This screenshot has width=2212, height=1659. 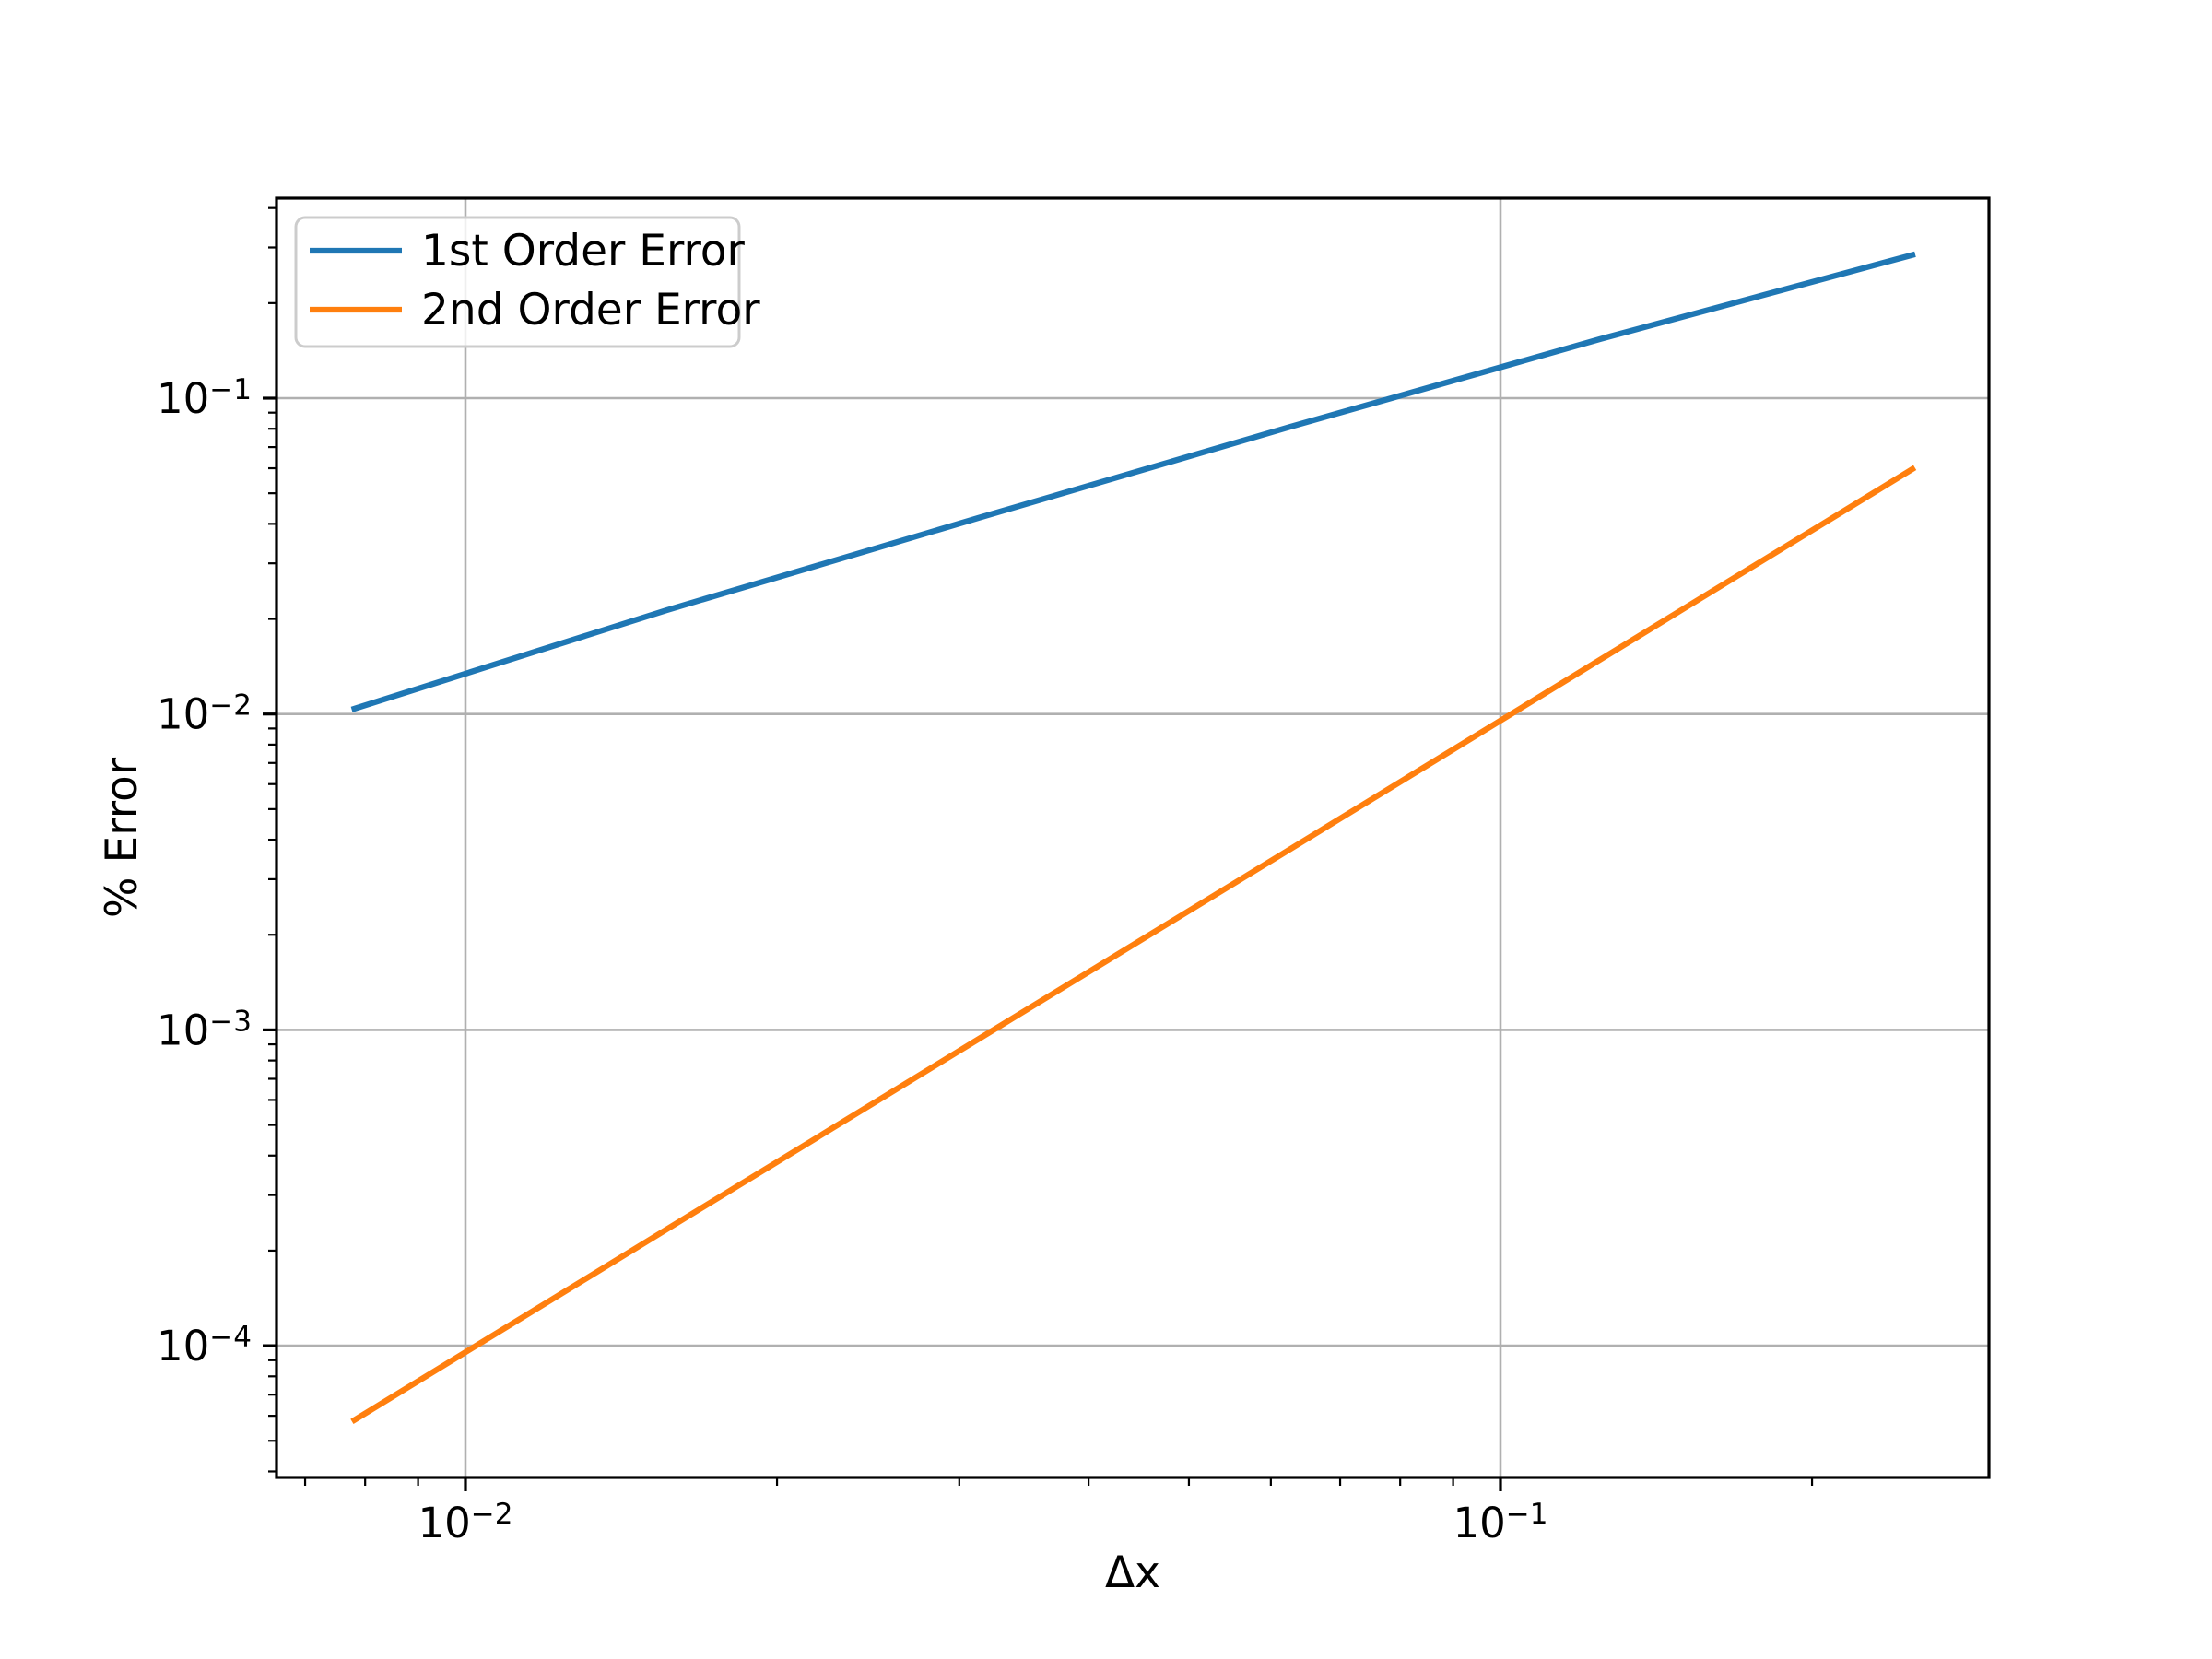 I want to click on x-tick-label: 10⁻², so click(x=465, y=1522).